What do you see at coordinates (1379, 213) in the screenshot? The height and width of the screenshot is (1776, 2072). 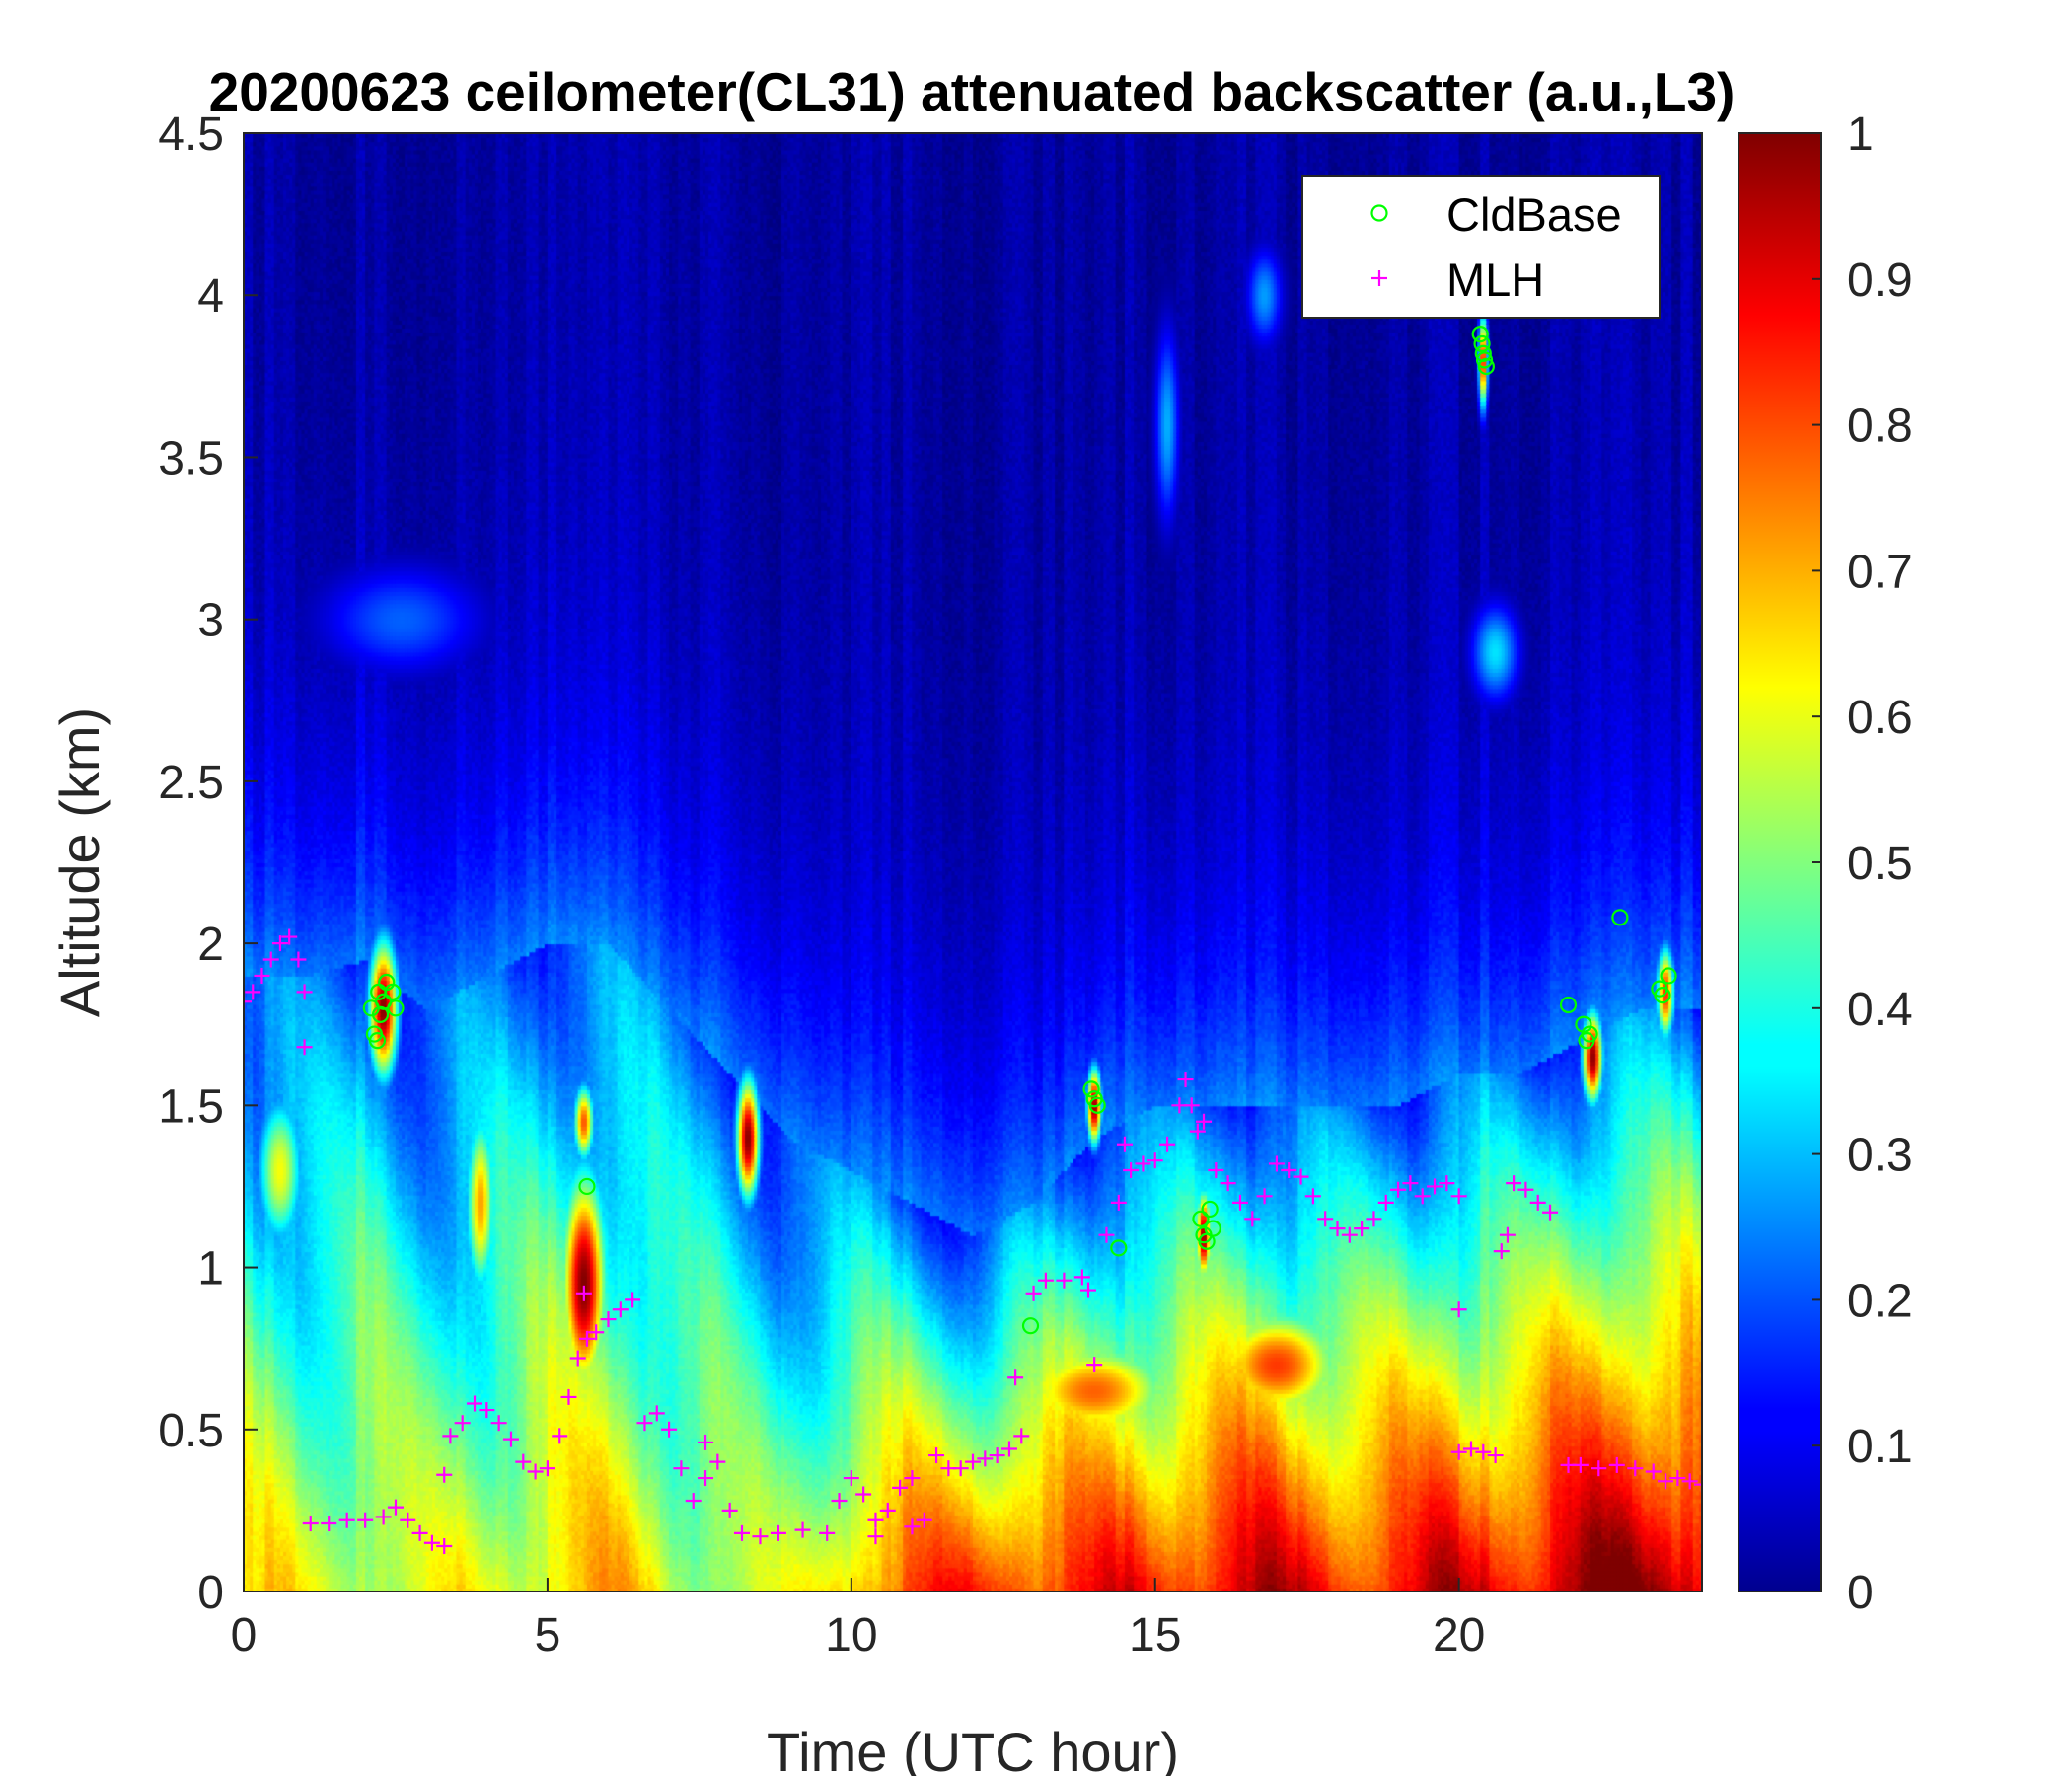 I see `cldbase-legend-marker` at bounding box center [1379, 213].